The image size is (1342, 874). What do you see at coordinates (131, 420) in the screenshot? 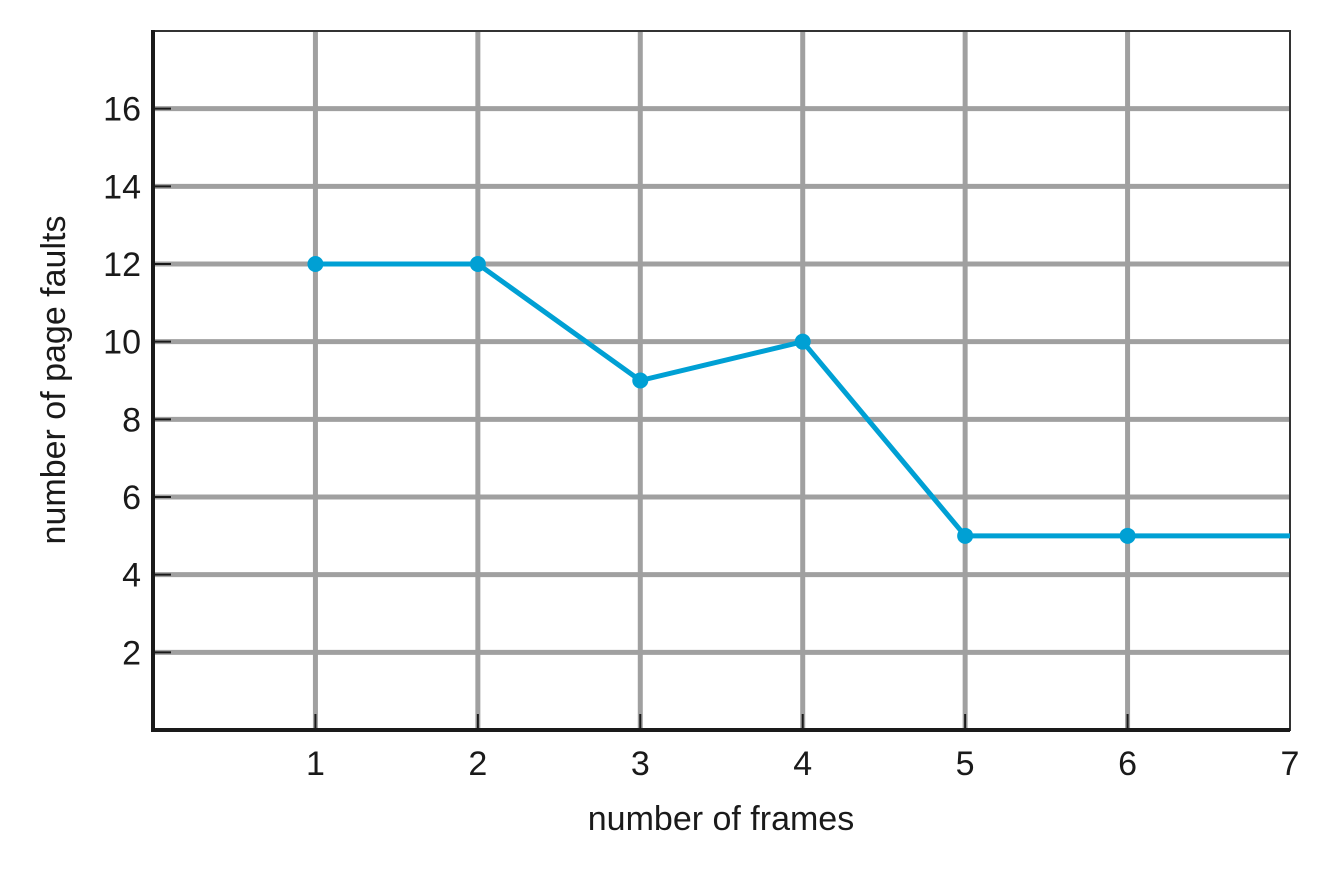
I see `y-tick-label: 8` at bounding box center [131, 420].